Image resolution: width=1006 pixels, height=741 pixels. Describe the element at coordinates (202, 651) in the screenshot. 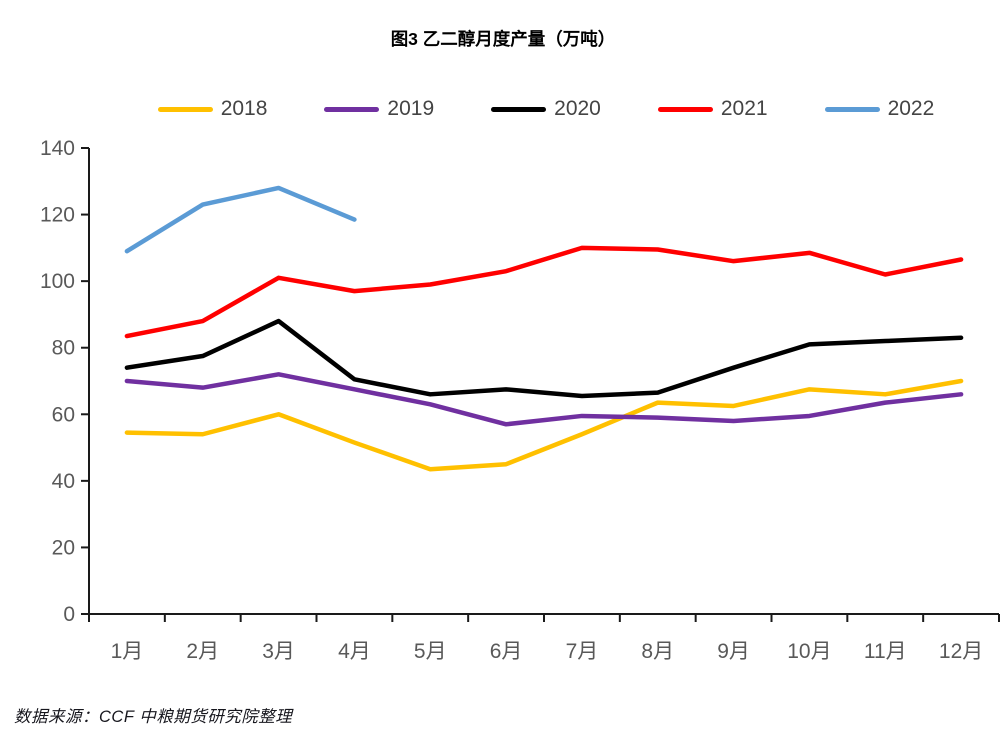

I see `x-tick-label: 2月` at that location.